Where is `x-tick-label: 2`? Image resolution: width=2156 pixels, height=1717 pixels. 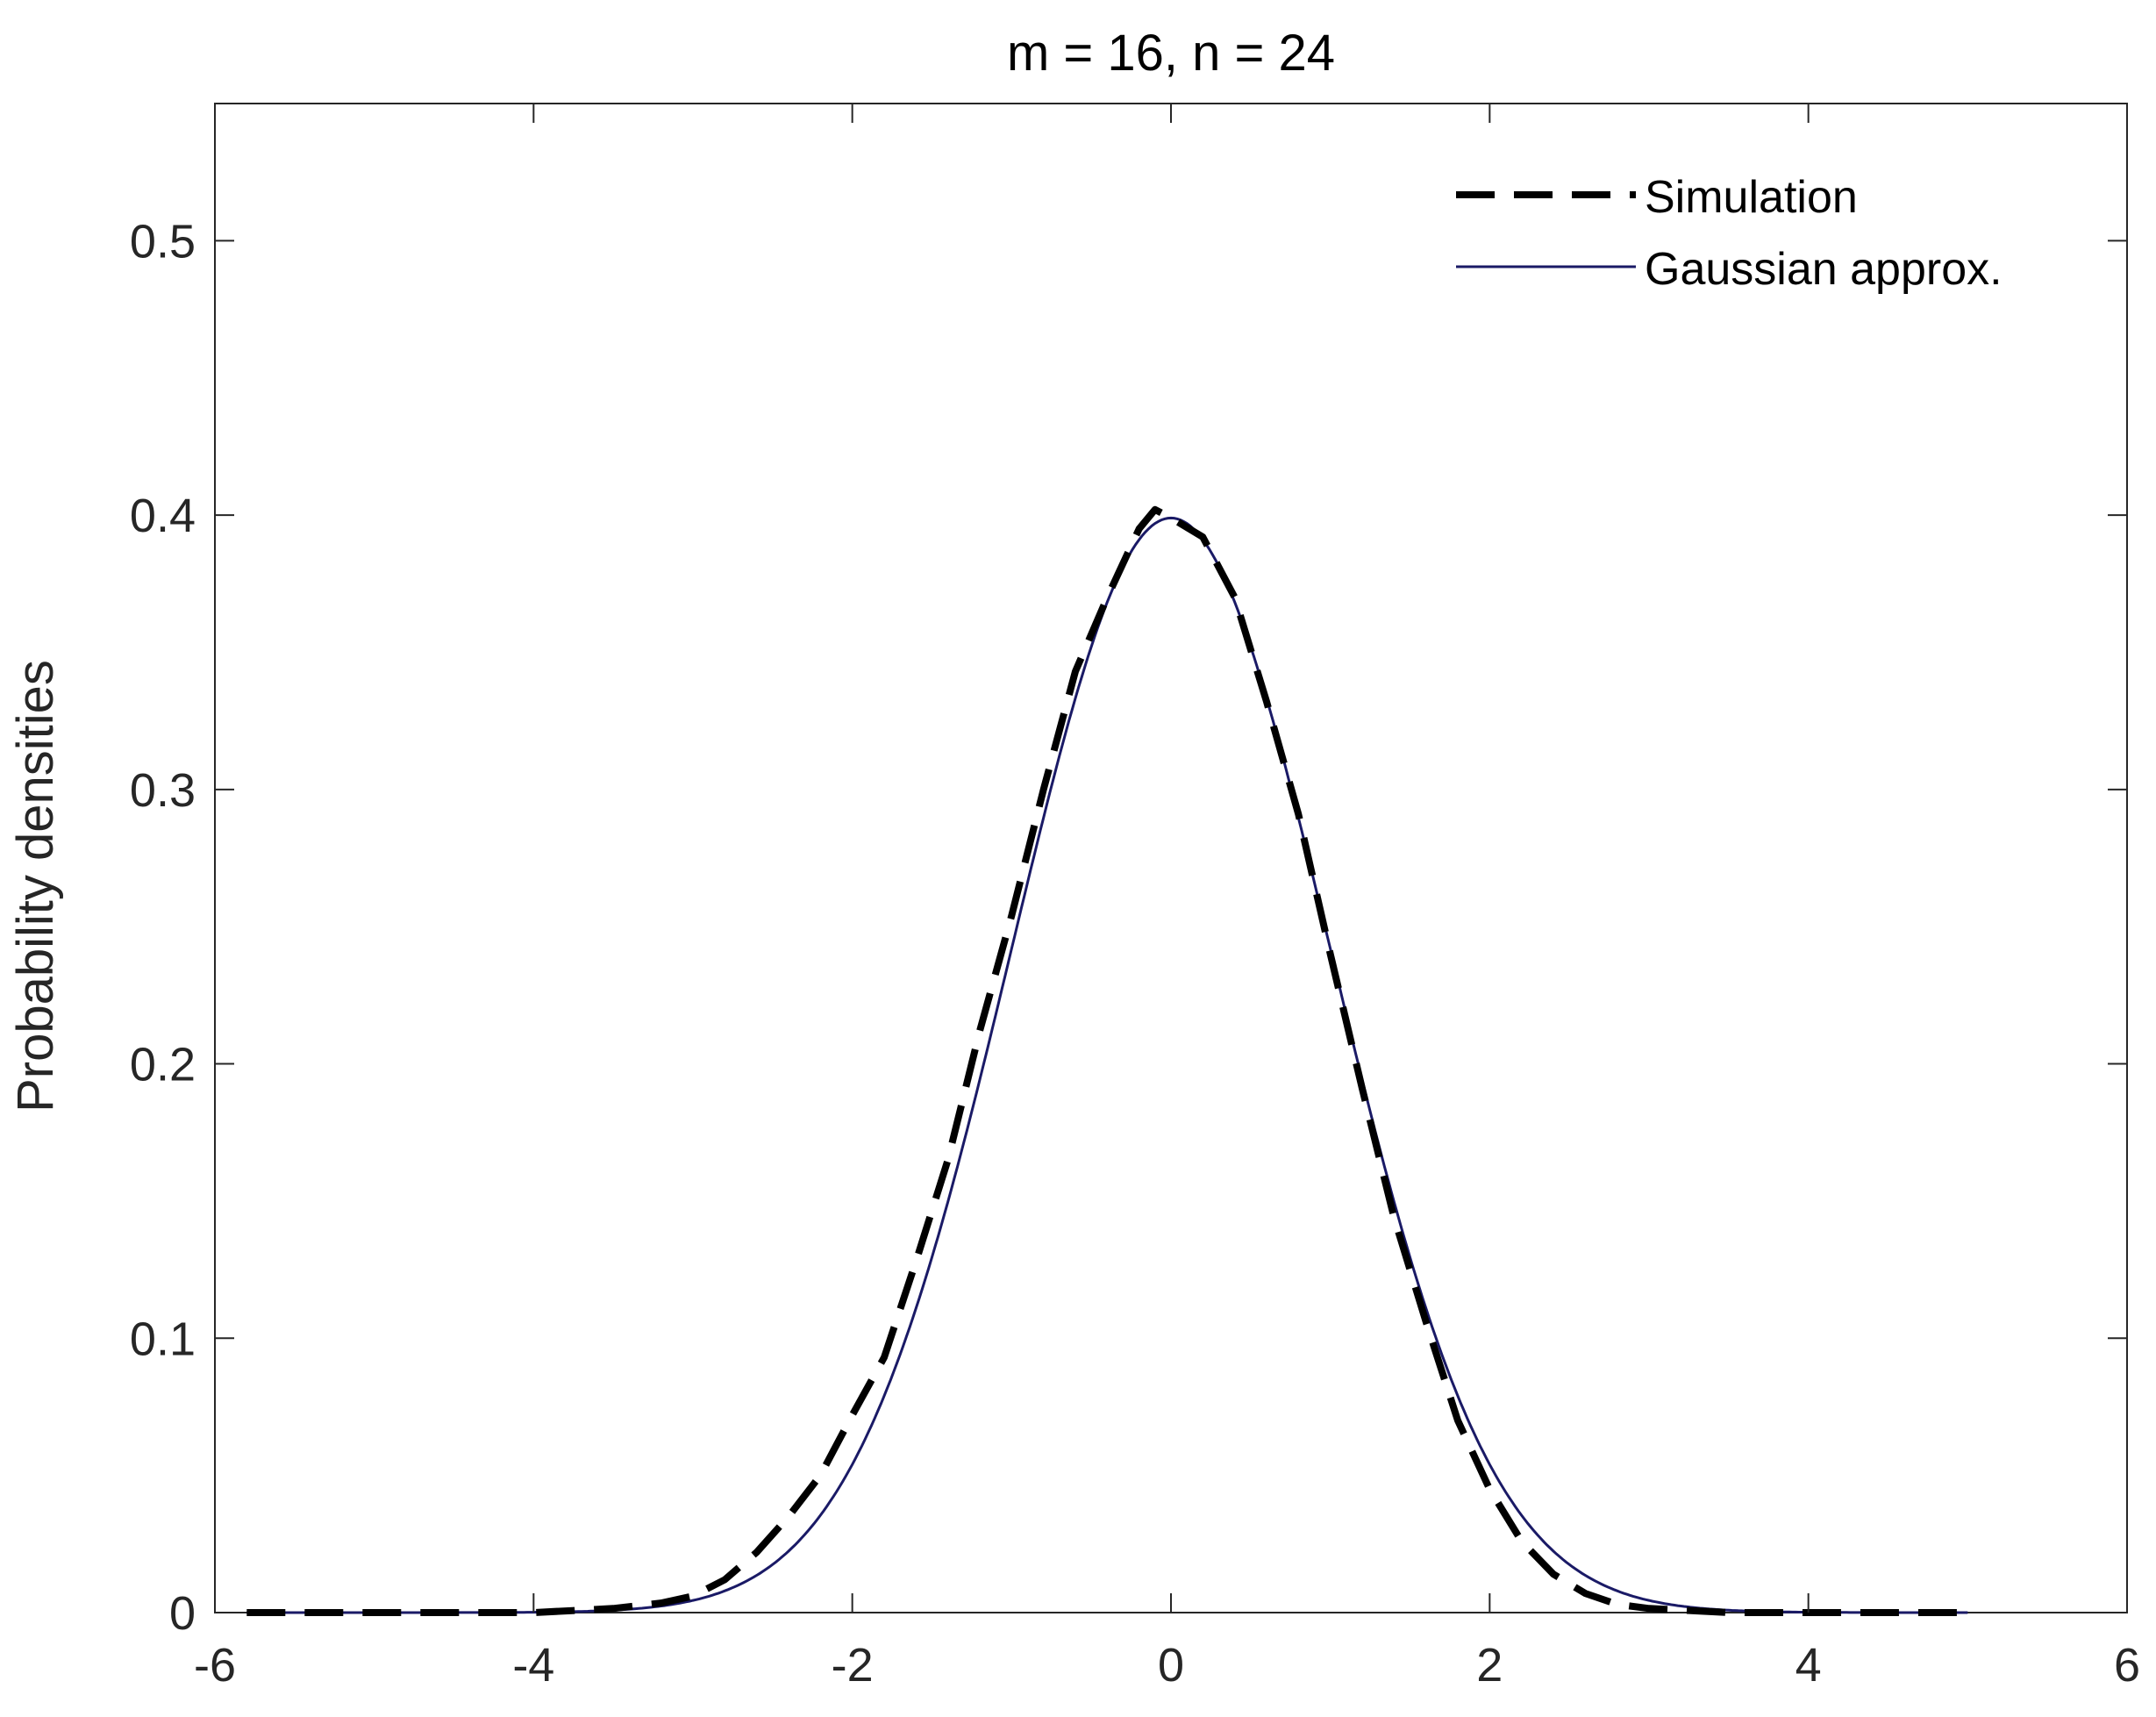 x-tick-label: 2 is located at coordinates (1489, 1665).